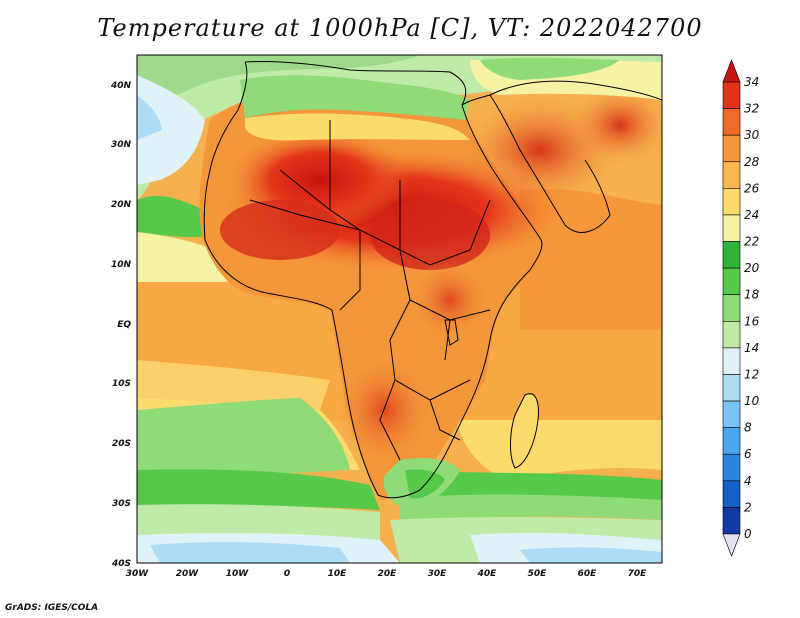  Describe the element at coordinates (751, 82) in the screenshot. I see `colorbar-tick-label: 34` at that location.